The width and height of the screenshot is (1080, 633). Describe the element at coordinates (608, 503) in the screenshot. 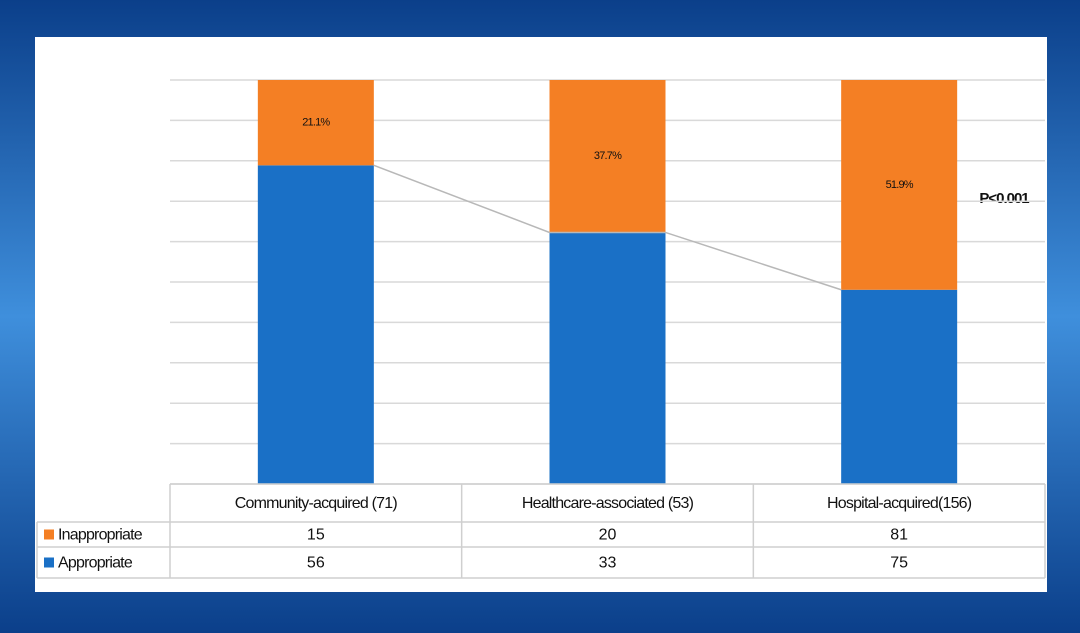

I see `x-tick-label: Healthcare-associated (53)` at that location.